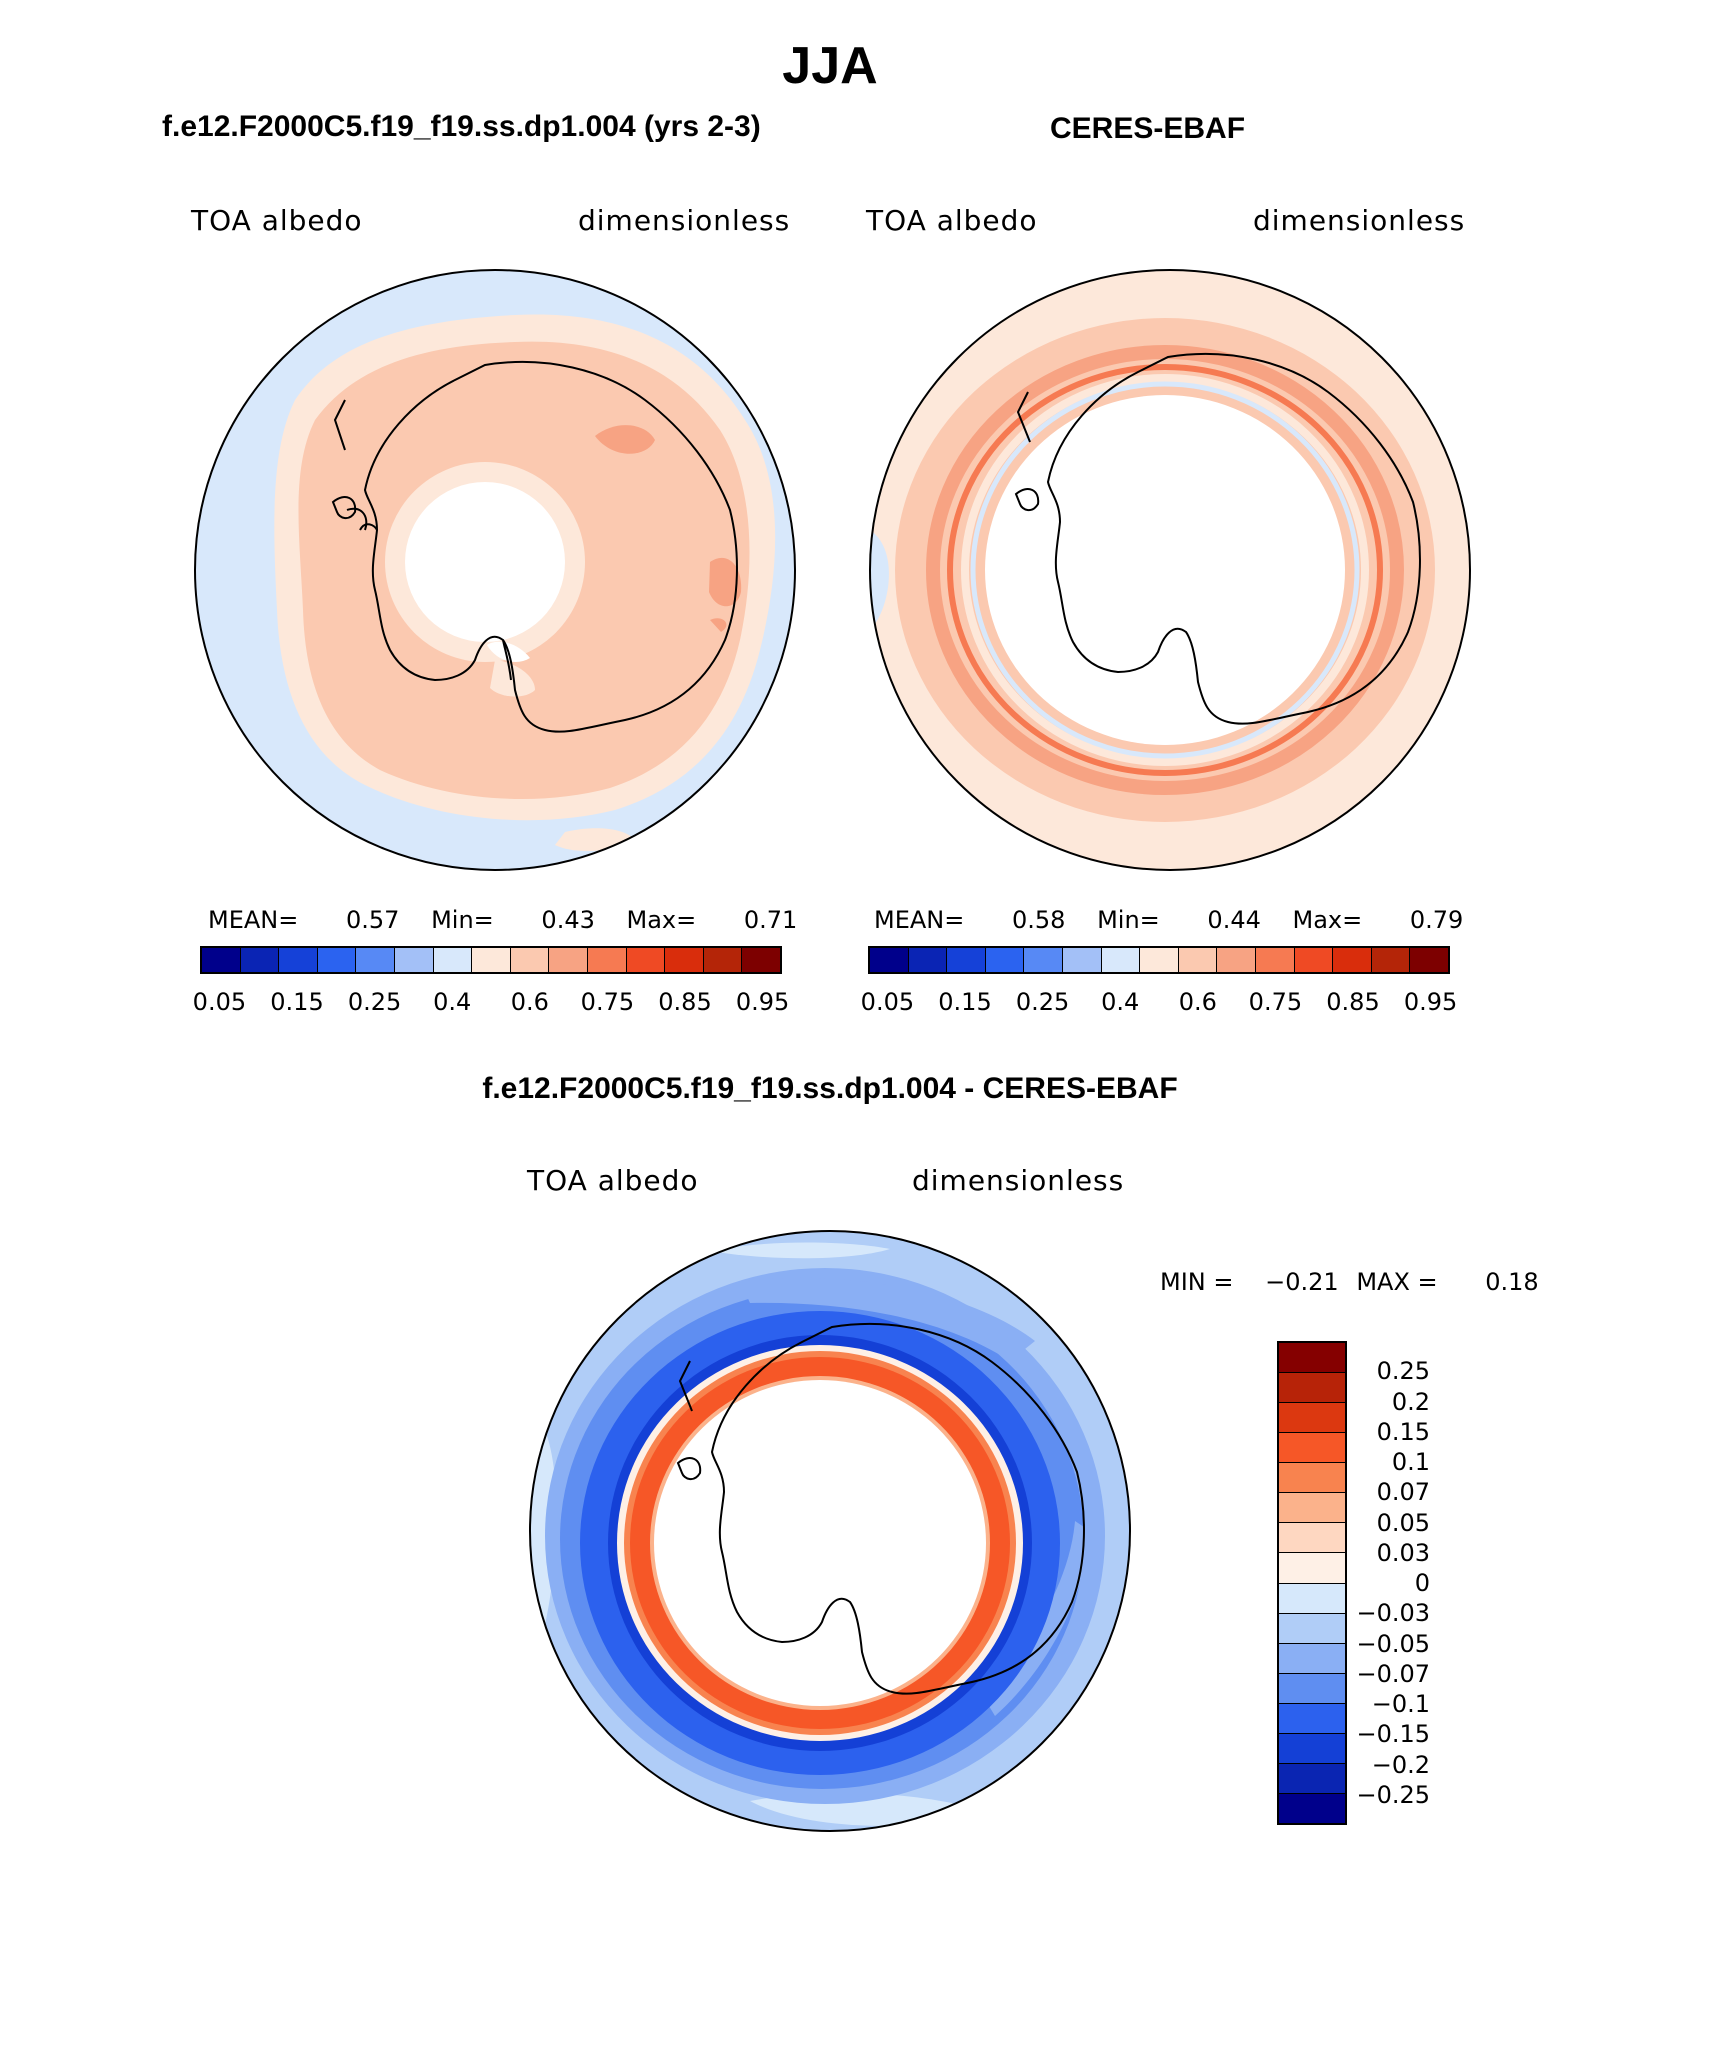 The width and height of the screenshot is (1710, 2061). I want to click on model-polar-map, so click(495, 570).